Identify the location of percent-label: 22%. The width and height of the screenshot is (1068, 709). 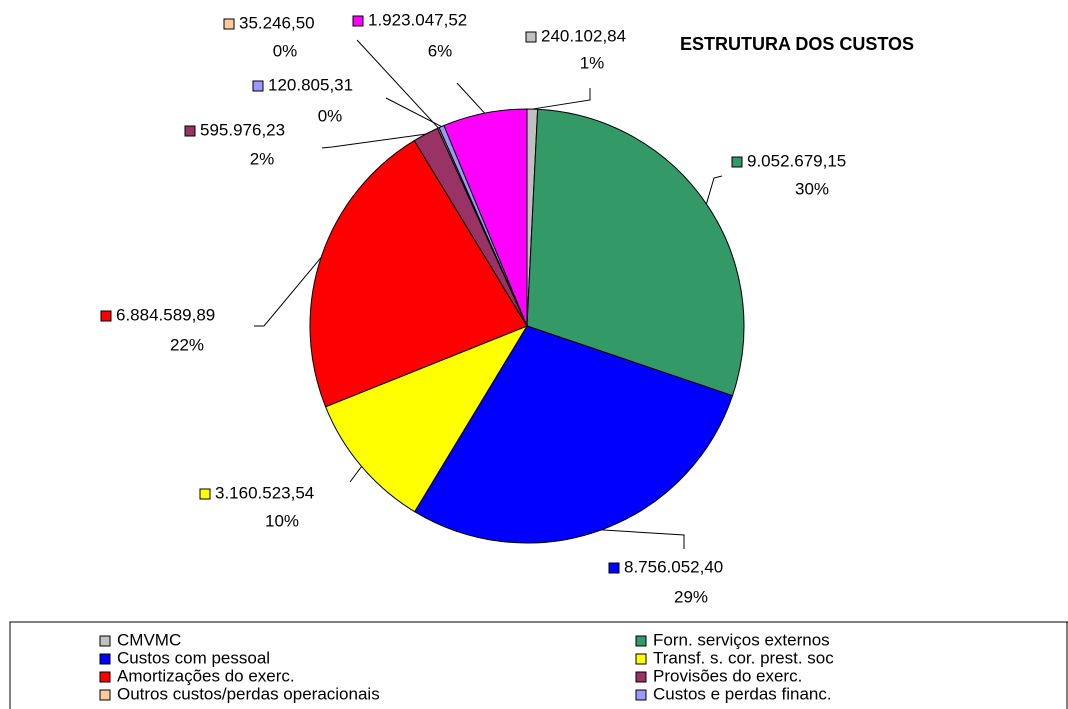
(187, 344).